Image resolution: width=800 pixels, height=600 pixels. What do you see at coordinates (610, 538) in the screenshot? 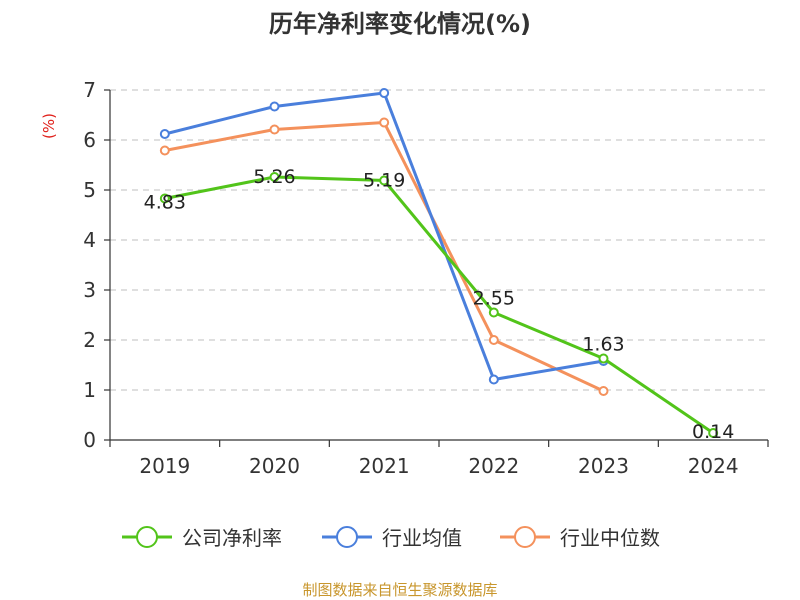
I see `legend-label: 行业中位数` at bounding box center [610, 538].